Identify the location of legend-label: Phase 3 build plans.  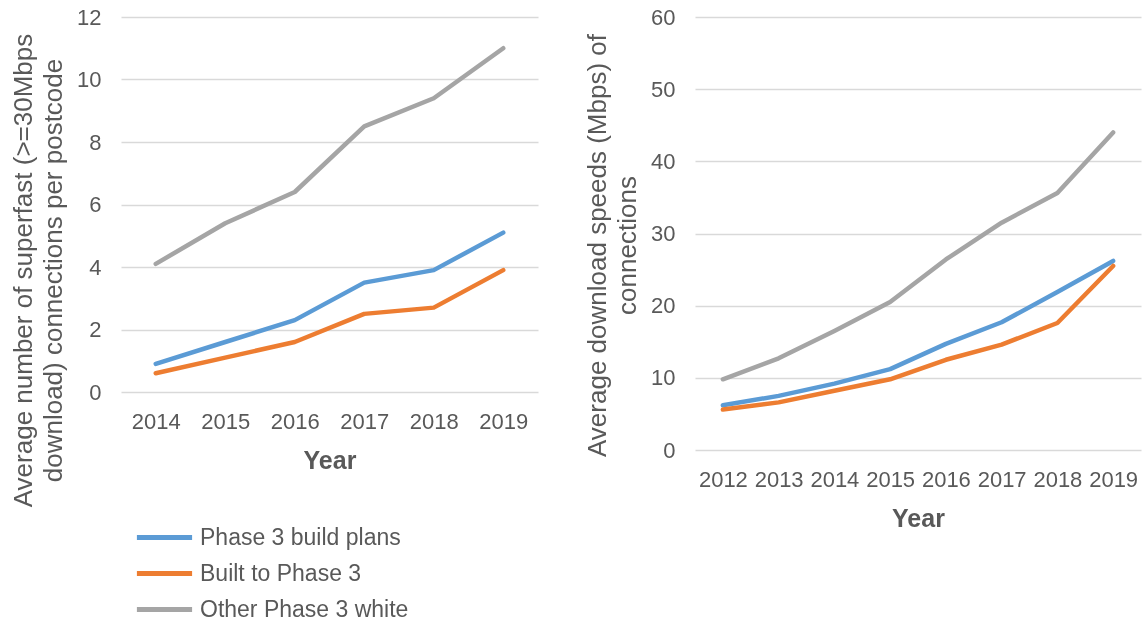
(300, 536).